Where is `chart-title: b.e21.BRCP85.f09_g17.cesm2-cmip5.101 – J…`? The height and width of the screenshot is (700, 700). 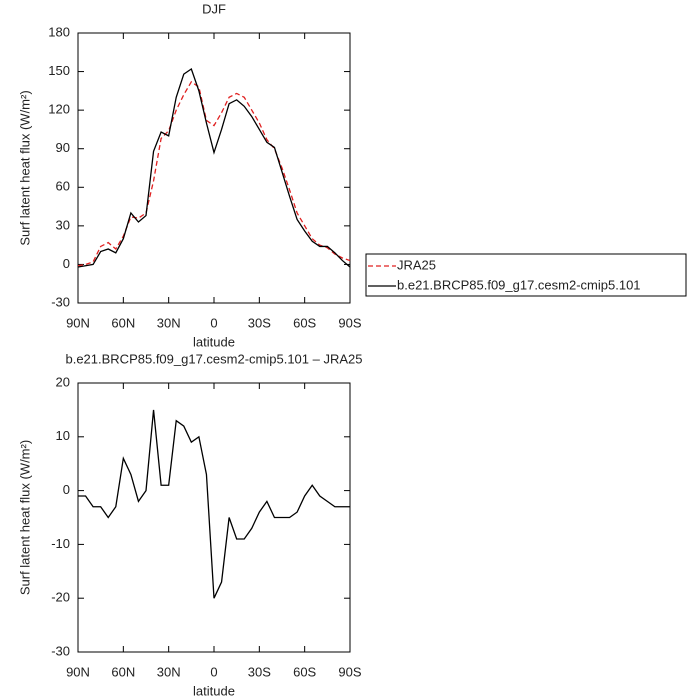 chart-title: b.e21.BRCP85.f09_g17.cesm2-cmip5.101 – J… is located at coordinates (213, 358).